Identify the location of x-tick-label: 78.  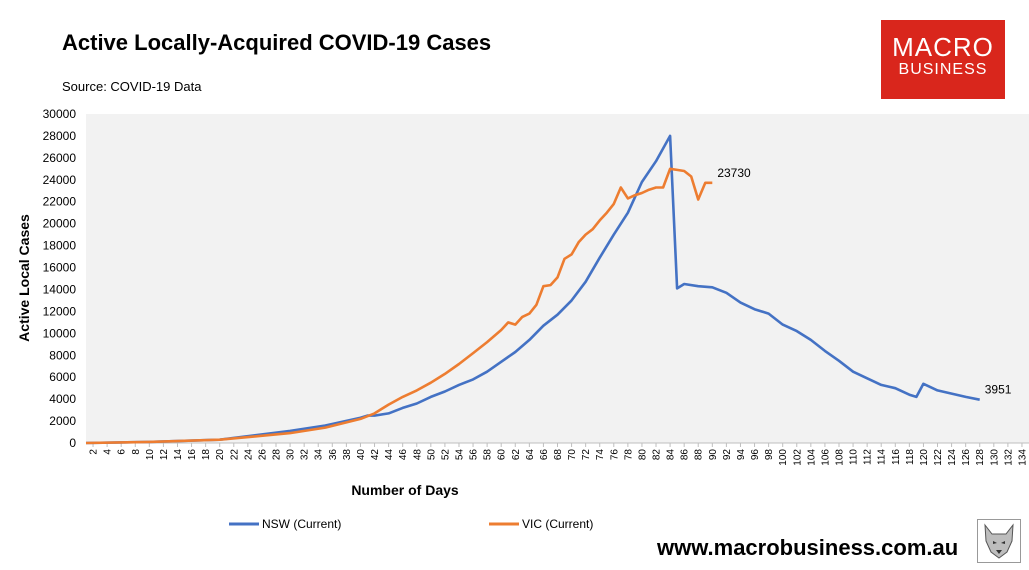
(628, 455).